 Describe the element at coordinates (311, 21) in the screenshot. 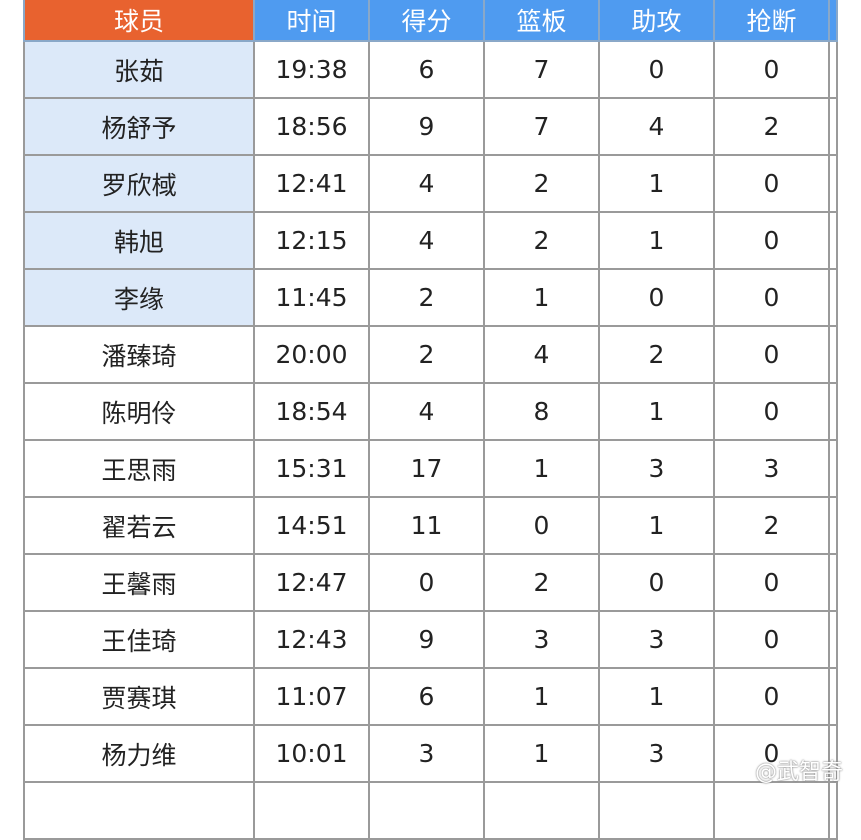

I see `header-time: 时间` at that location.